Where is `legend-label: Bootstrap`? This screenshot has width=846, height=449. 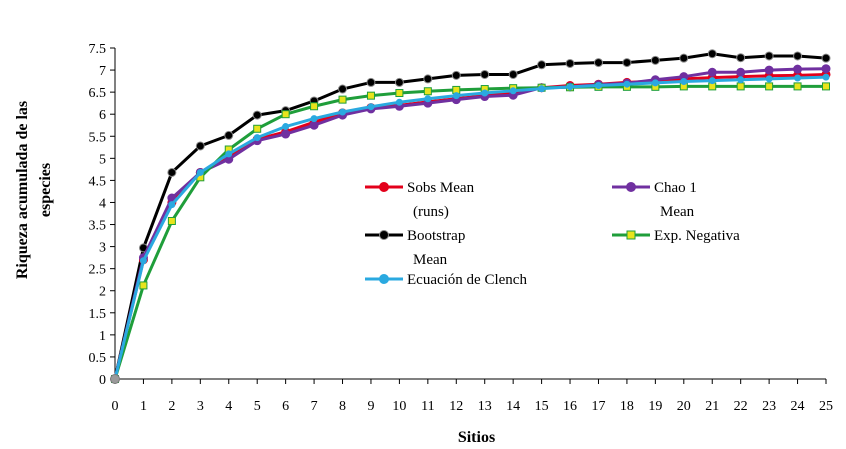 legend-label: Bootstrap is located at coordinates (436, 236).